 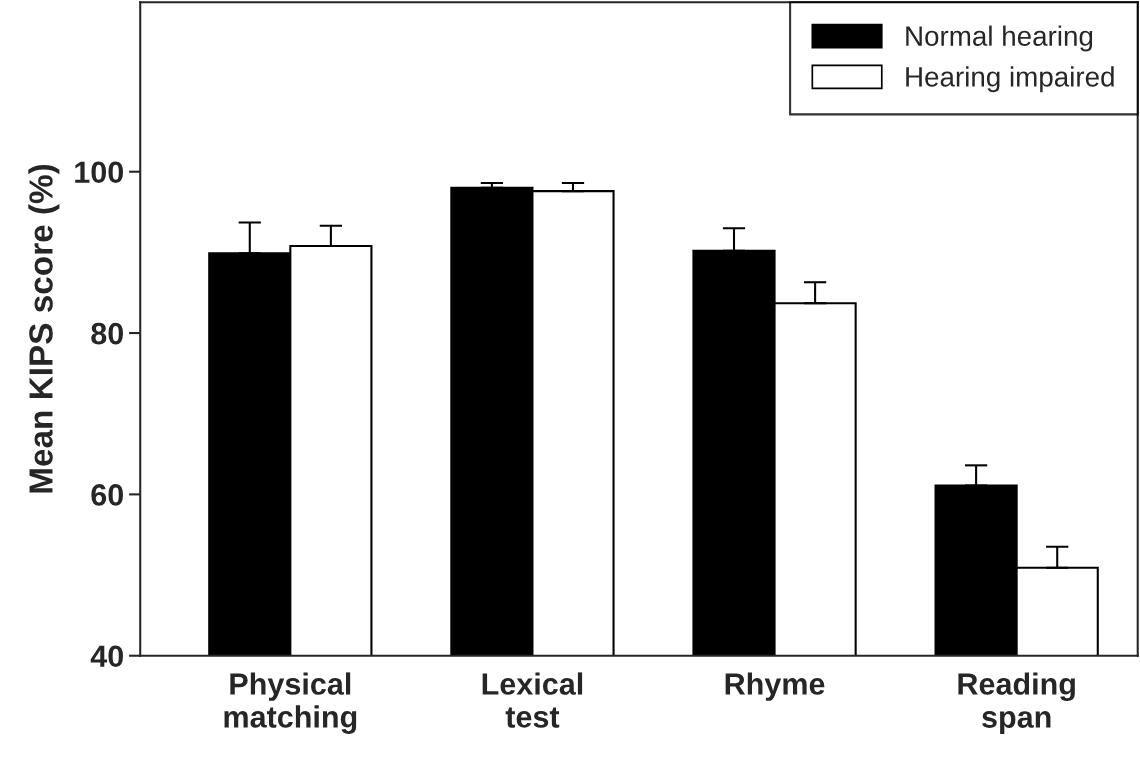 I want to click on x-tick-label: Lexical test, so click(x=532, y=700).